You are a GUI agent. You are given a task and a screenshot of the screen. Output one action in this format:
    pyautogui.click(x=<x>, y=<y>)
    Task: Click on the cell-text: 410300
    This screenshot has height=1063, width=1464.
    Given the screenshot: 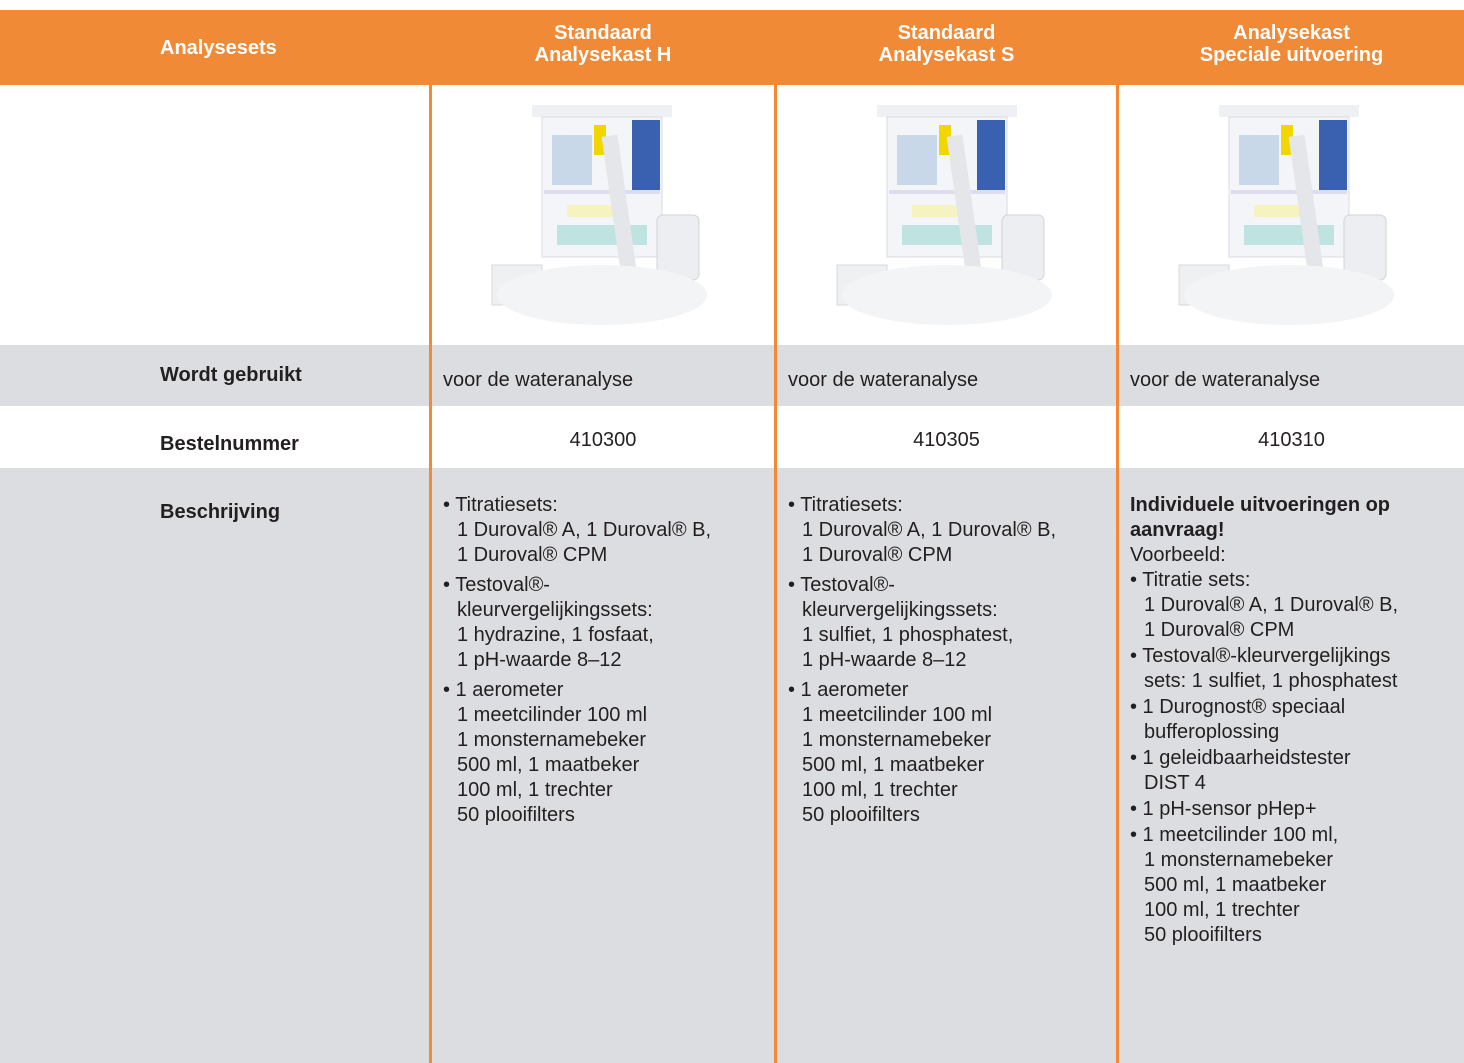 What is the action you would take?
    pyautogui.click(x=603, y=440)
    